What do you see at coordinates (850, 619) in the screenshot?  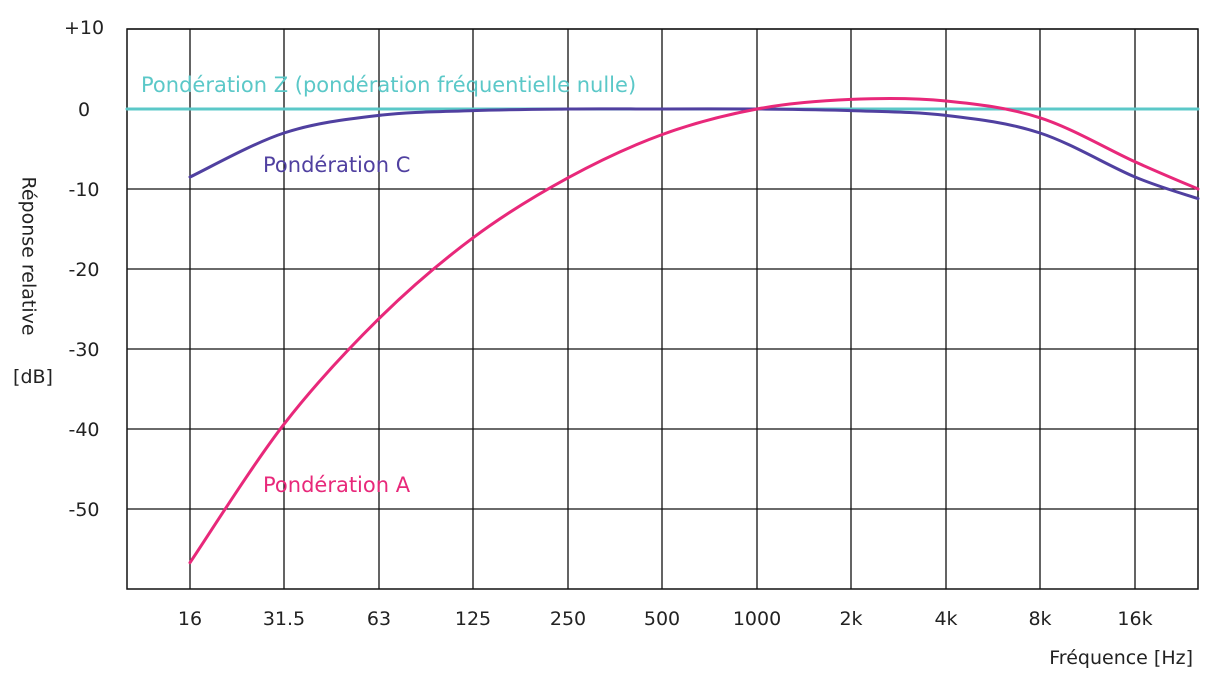 I see `x-tick-label: 2k` at bounding box center [850, 619].